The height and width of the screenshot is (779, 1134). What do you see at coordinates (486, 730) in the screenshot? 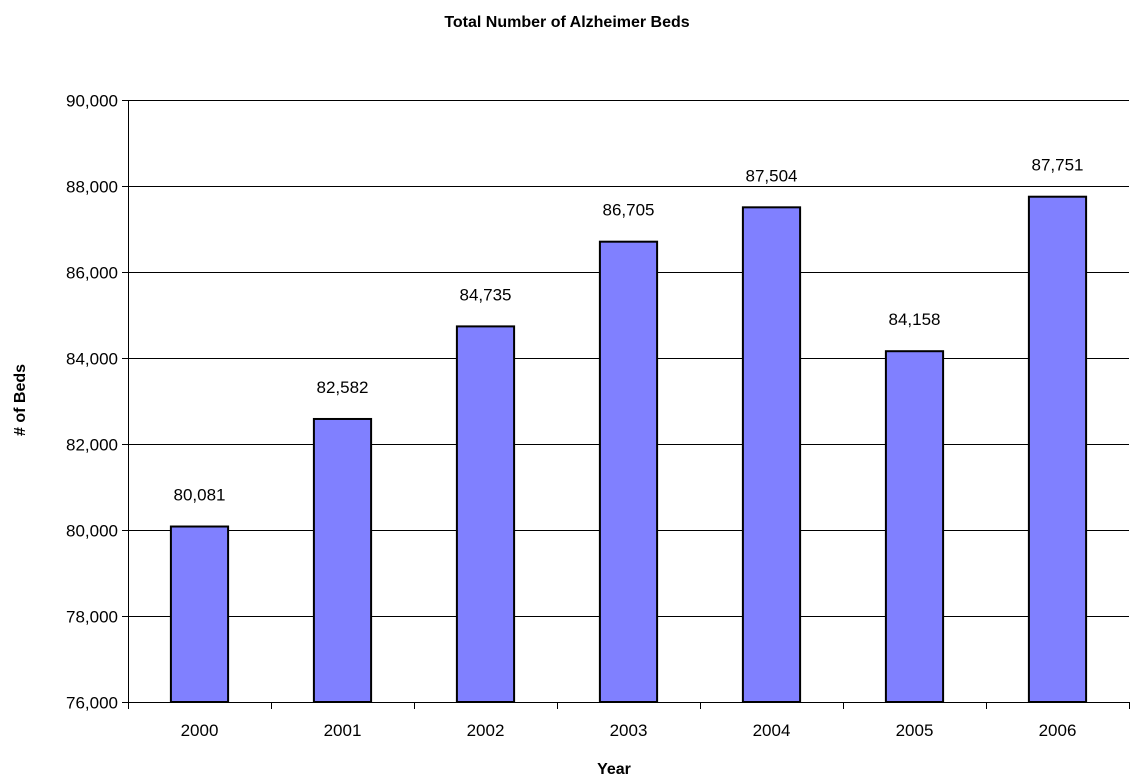
I see `x-tick-label: 2002` at bounding box center [486, 730].